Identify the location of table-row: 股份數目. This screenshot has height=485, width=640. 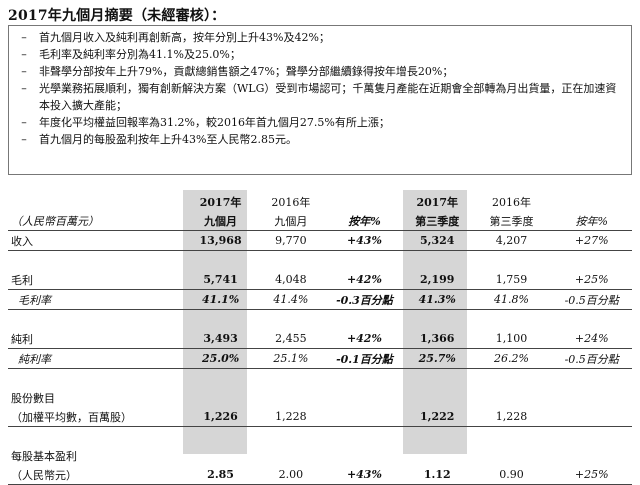
(33, 398).